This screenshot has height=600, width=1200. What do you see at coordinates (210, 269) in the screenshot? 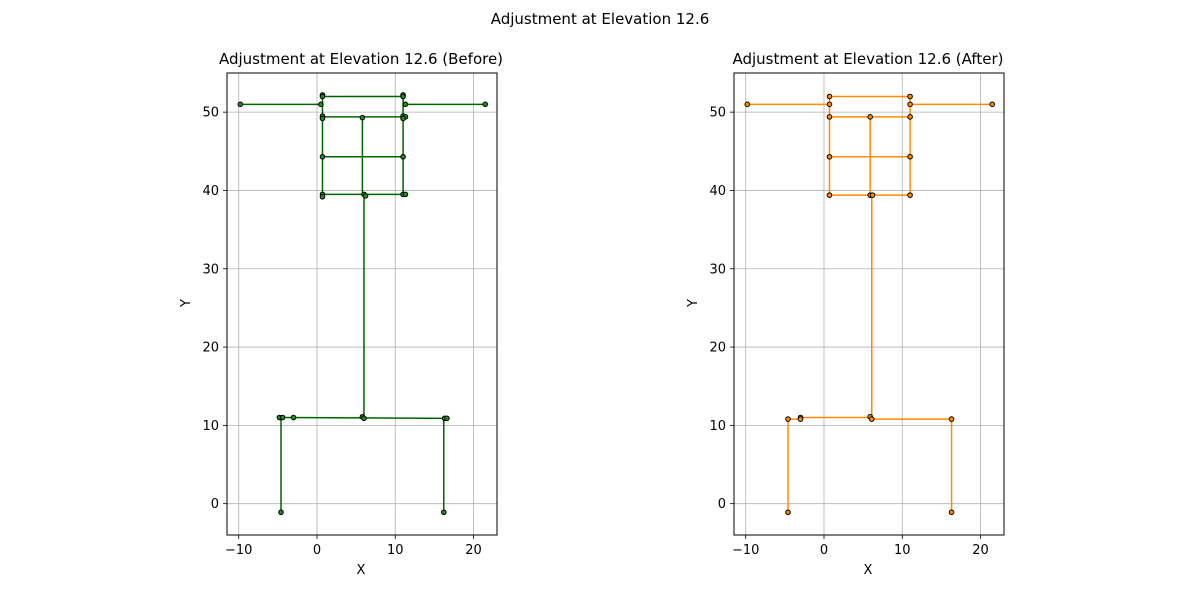
I see `before-y-tick-label: 30` at bounding box center [210, 269].